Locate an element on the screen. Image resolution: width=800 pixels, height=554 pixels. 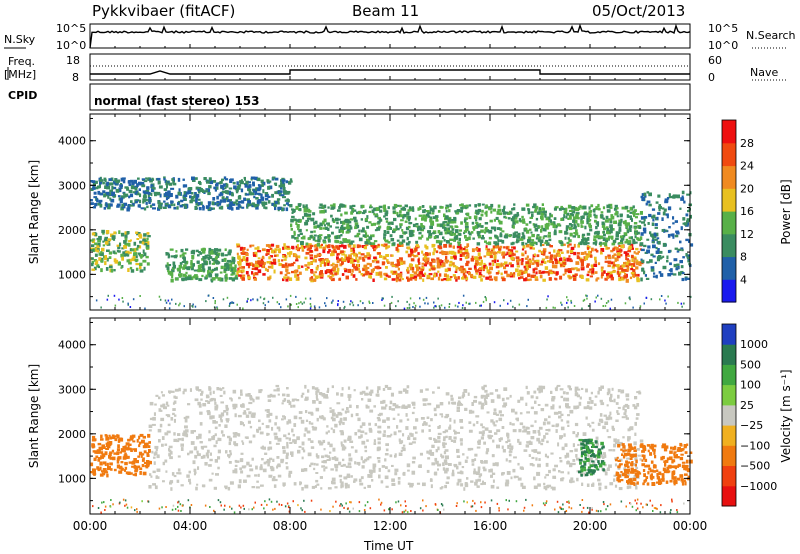
freq-label-line1: Freq. is located at coordinates (22, 61).